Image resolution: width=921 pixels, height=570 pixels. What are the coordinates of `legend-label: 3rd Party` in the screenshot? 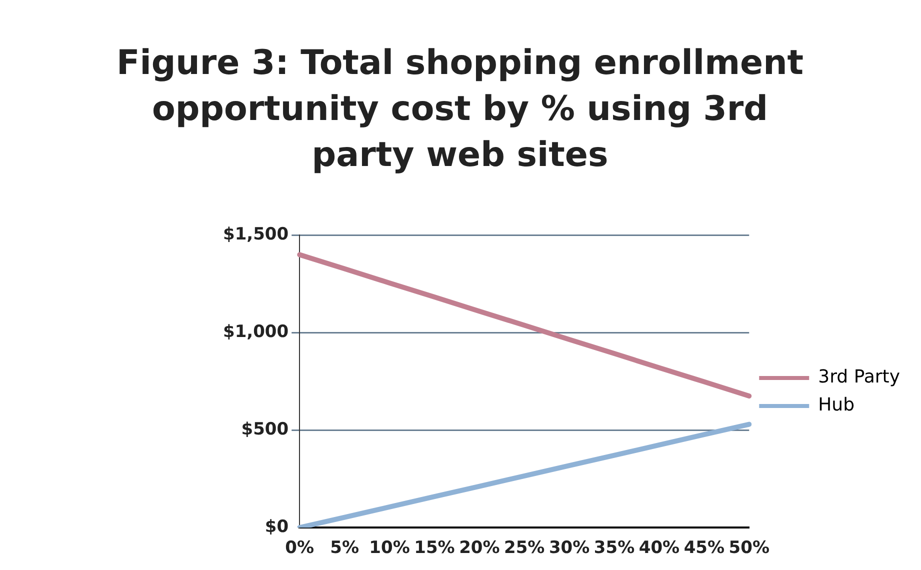 It's located at (859, 377).